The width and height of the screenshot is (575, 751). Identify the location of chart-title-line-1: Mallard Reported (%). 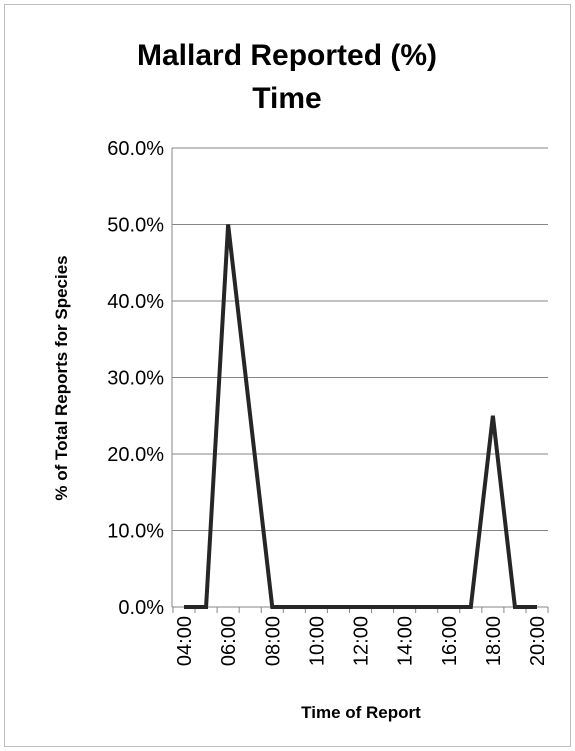
(287, 55).